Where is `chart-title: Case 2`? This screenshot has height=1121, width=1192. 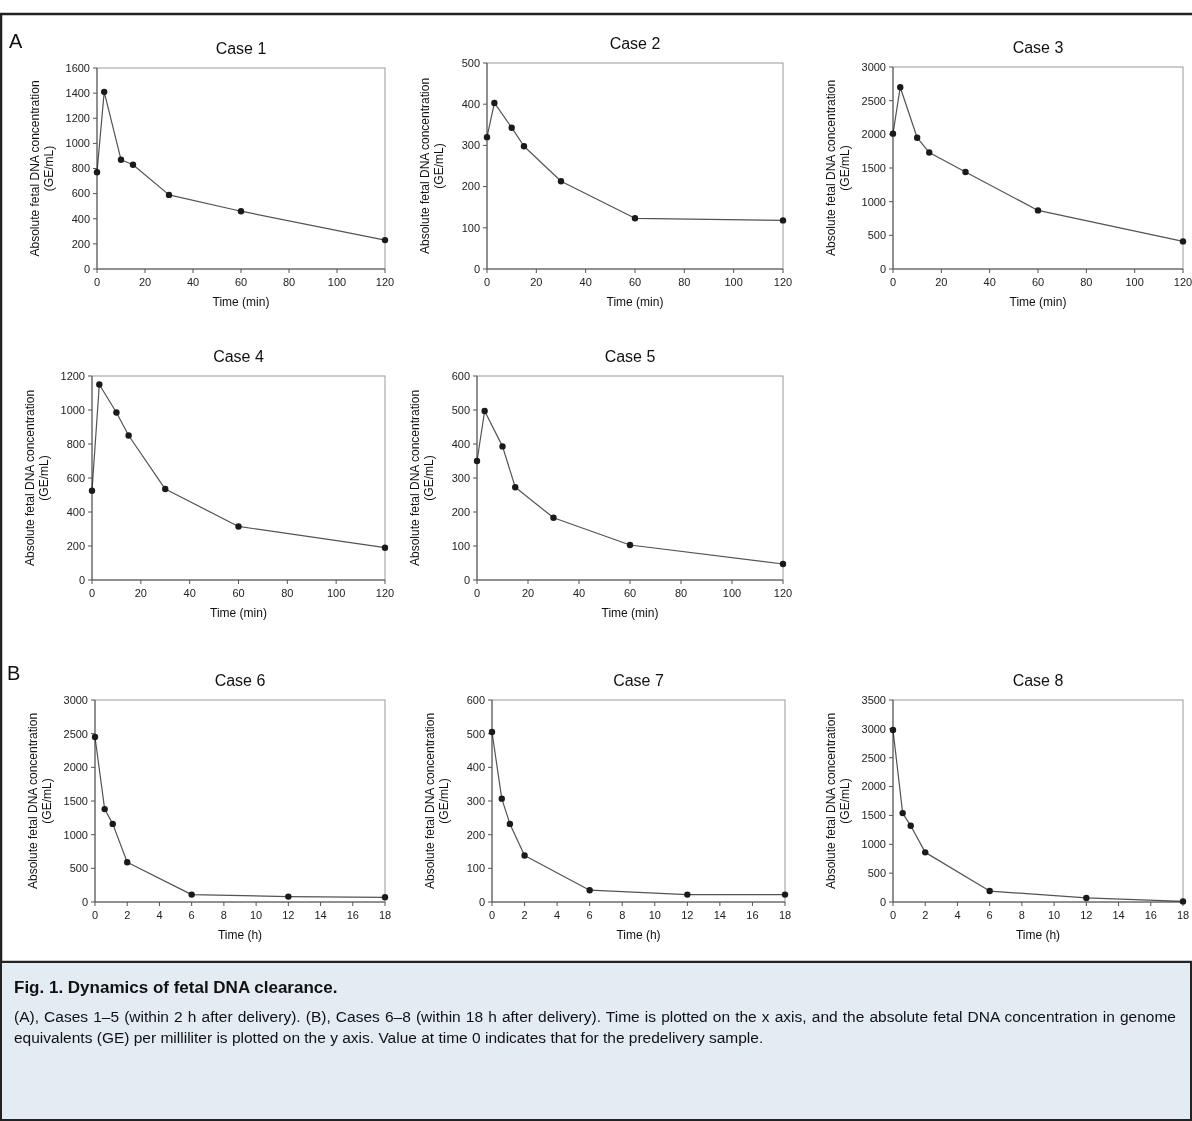
chart-title: Case 2 is located at coordinates (635, 43).